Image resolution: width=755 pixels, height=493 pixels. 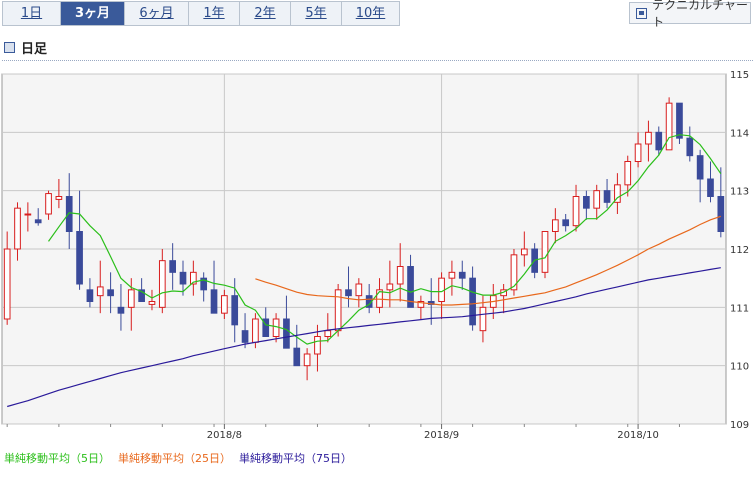 What do you see at coordinates (57, 458) in the screenshot?
I see `legend-ma5: 単純移動平均（5日）` at bounding box center [57, 458].